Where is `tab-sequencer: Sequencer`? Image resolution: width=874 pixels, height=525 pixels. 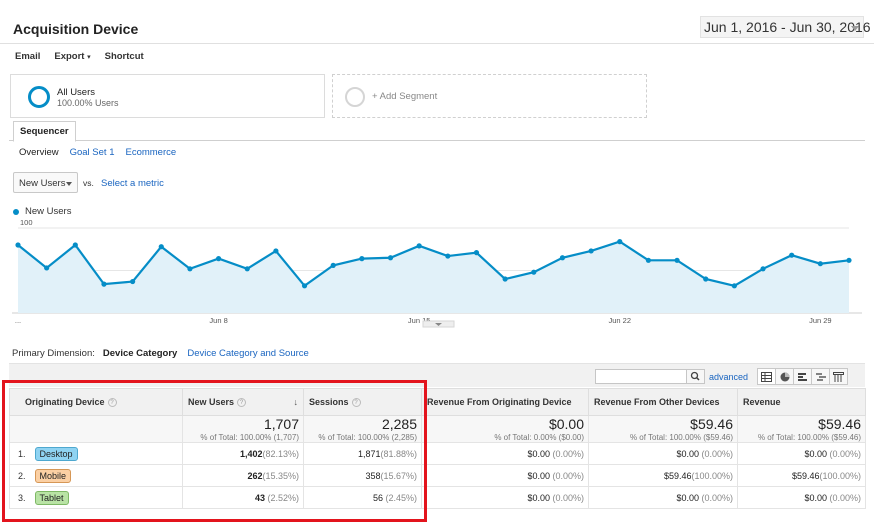
tab-sequencer: Sequencer is located at coordinates (44, 131).